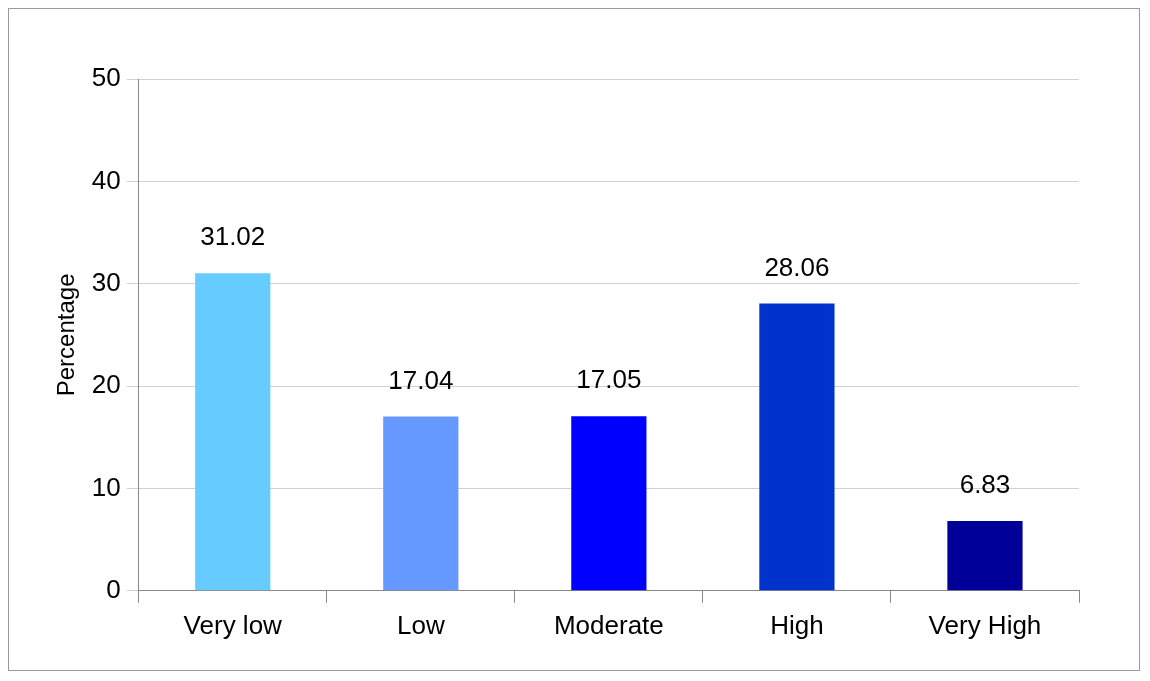 The height and width of the screenshot is (681, 1150). I want to click on x-tick-label: Very low, so click(233, 624).